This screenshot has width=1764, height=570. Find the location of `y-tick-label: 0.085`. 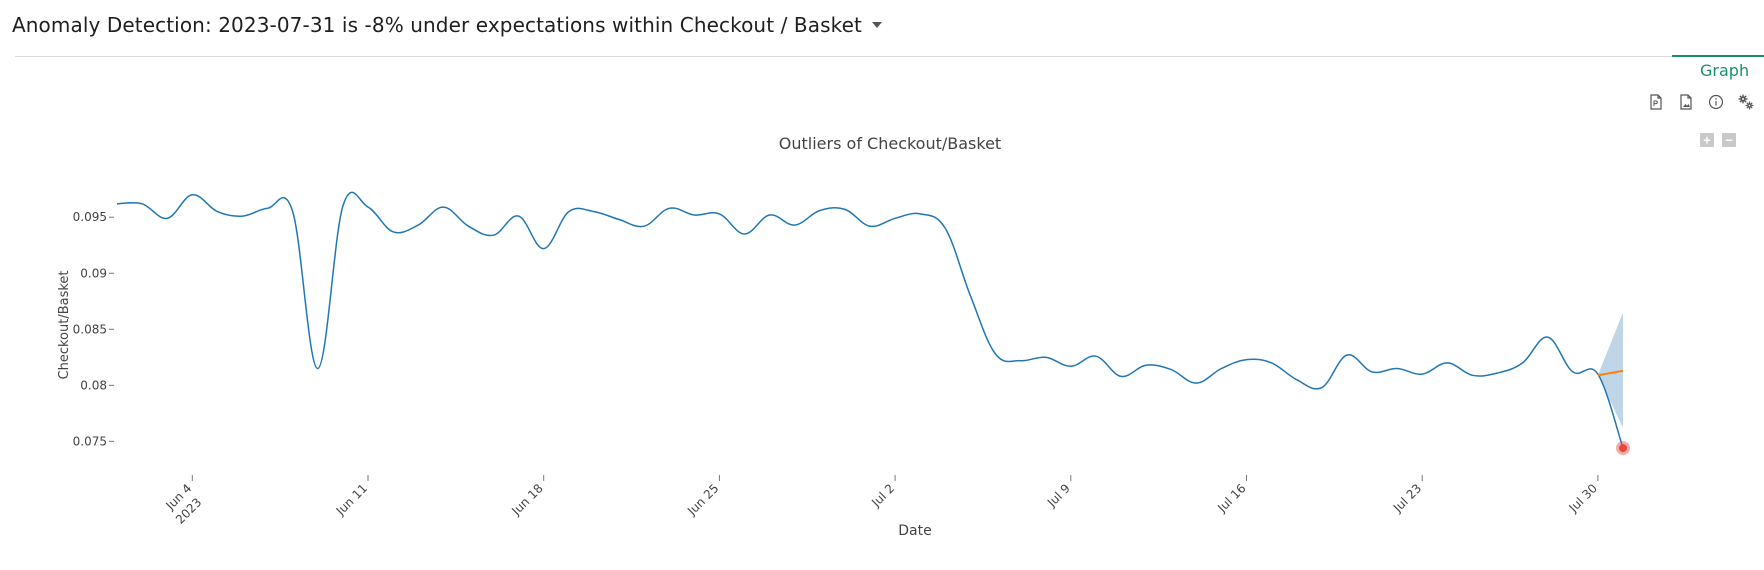

y-tick-label: 0.085 is located at coordinates (90, 329).